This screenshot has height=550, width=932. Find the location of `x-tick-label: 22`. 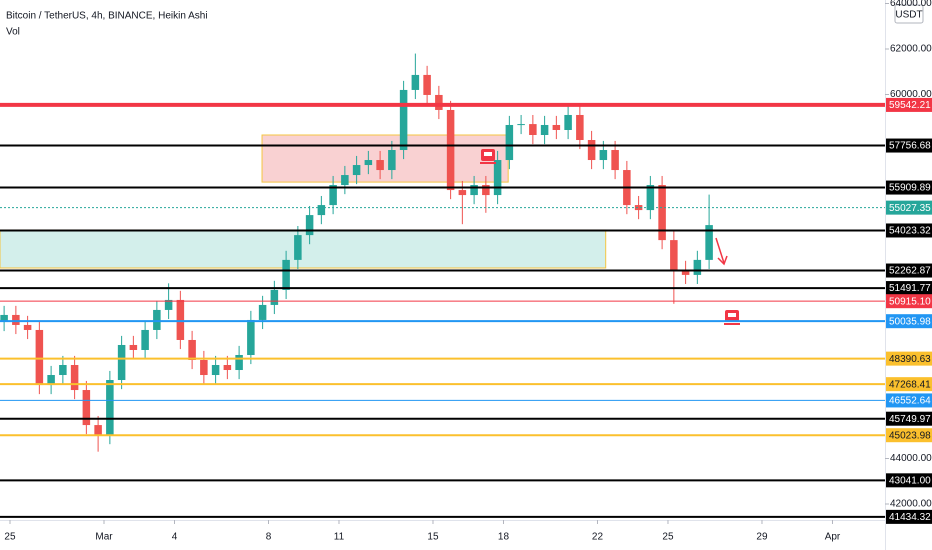

x-tick-label: 22 is located at coordinates (598, 537).